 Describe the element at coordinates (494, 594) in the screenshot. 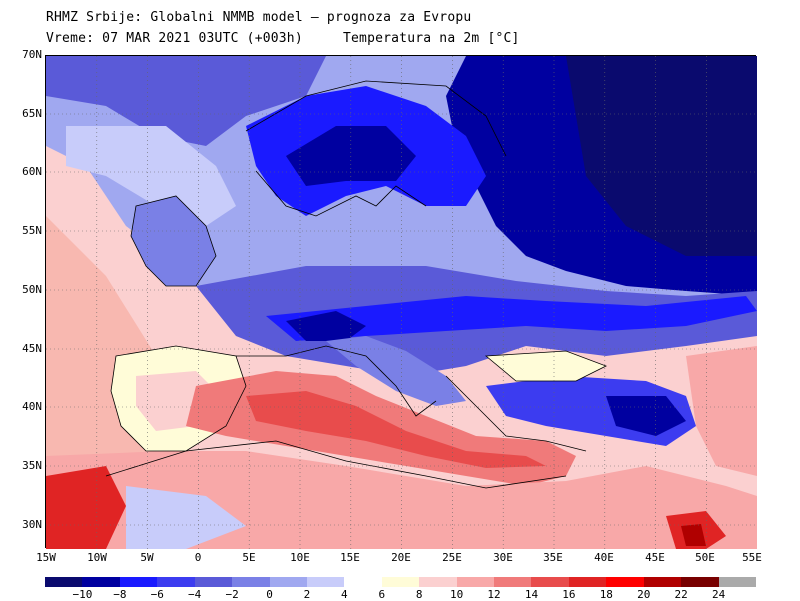

I see `legend-label: 12` at that location.